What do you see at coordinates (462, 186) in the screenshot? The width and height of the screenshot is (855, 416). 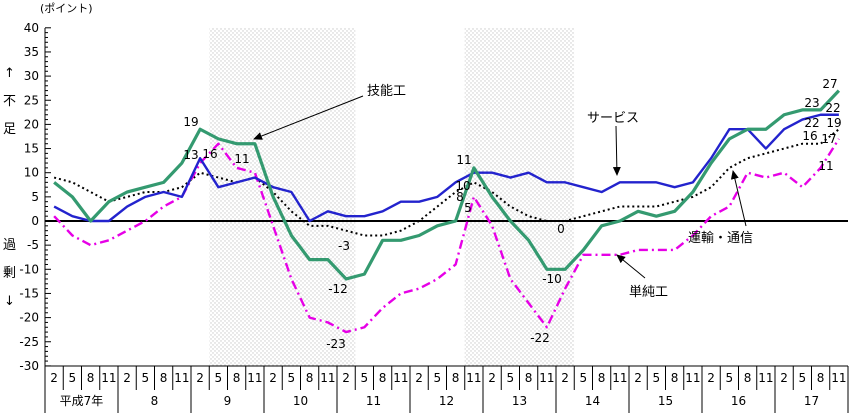 I see `point-label: 10` at bounding box center [462, 186].